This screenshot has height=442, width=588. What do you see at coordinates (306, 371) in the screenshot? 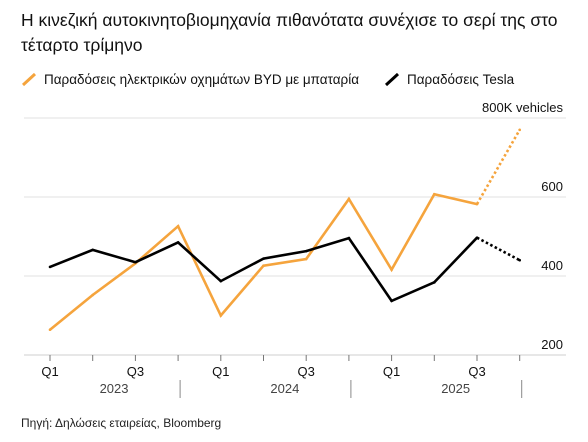
I see `x-tick-label-6: Q3` at bounding box center [306, 371].